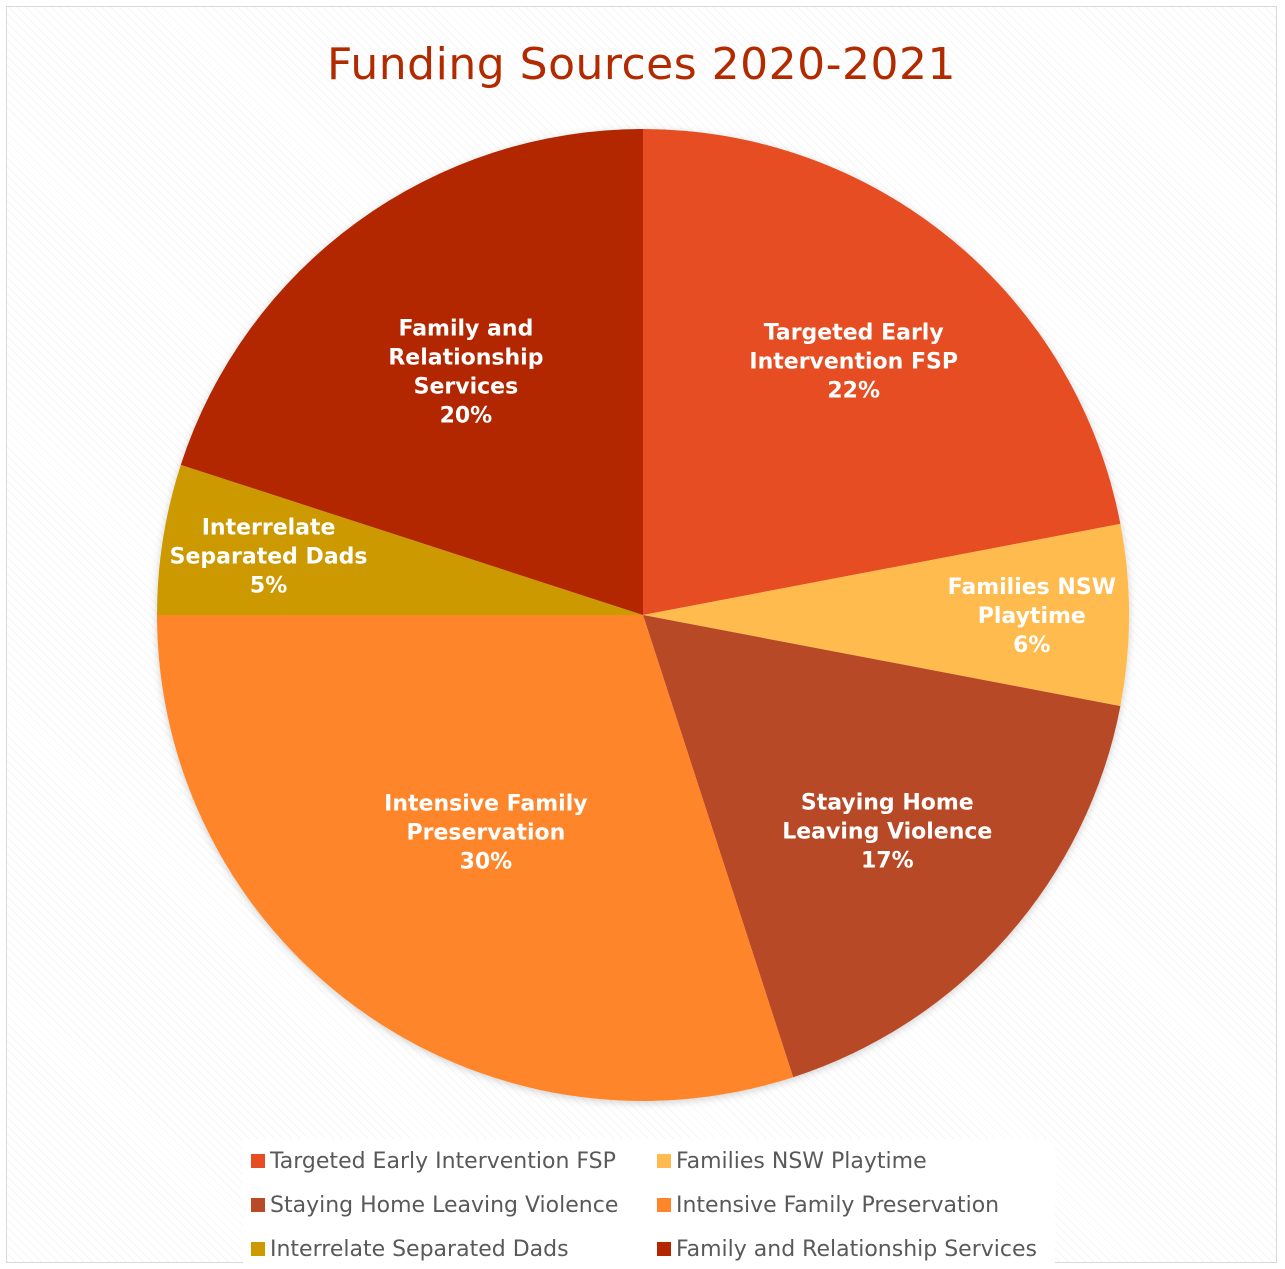  I want to click on legend-item: Family and Relationship Services, so click(847, 1249).